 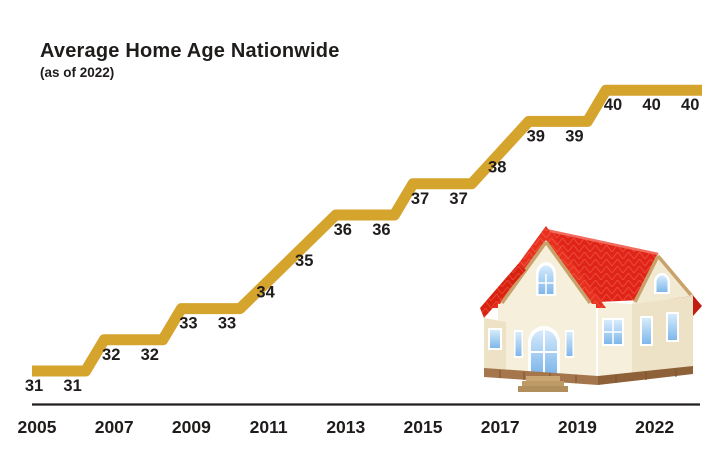 I want to click on house-icon, so click(x=591, y=309).